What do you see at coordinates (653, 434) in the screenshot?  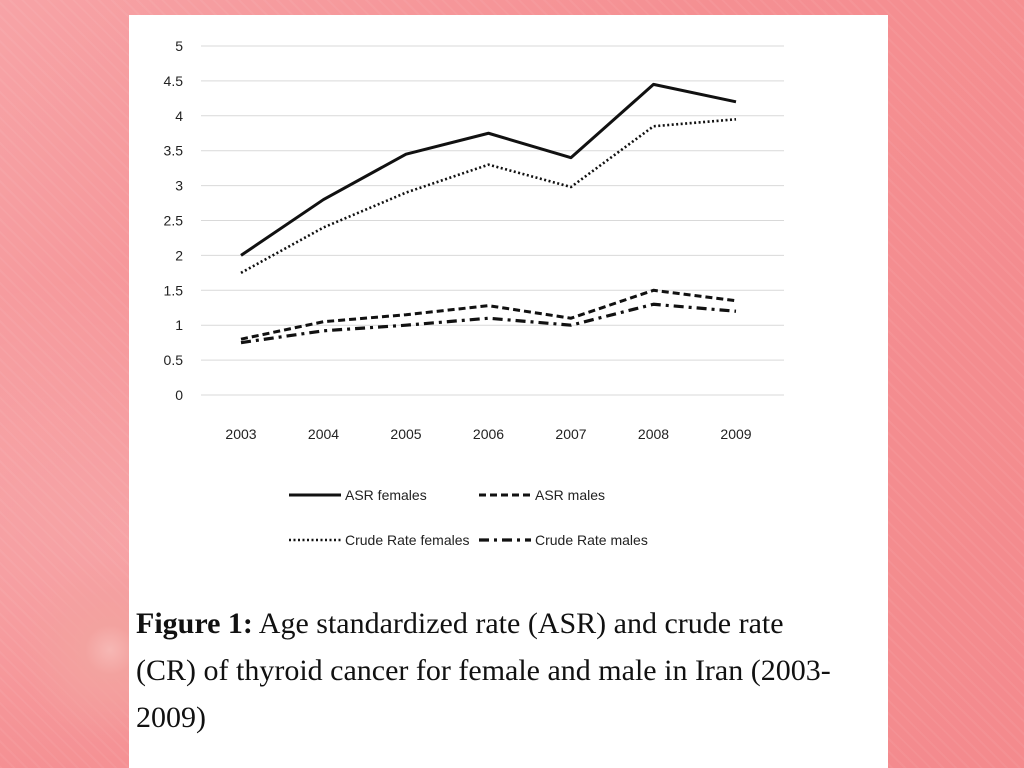 I see `x-tick-label: 2008` at bounding box center [653, 434].